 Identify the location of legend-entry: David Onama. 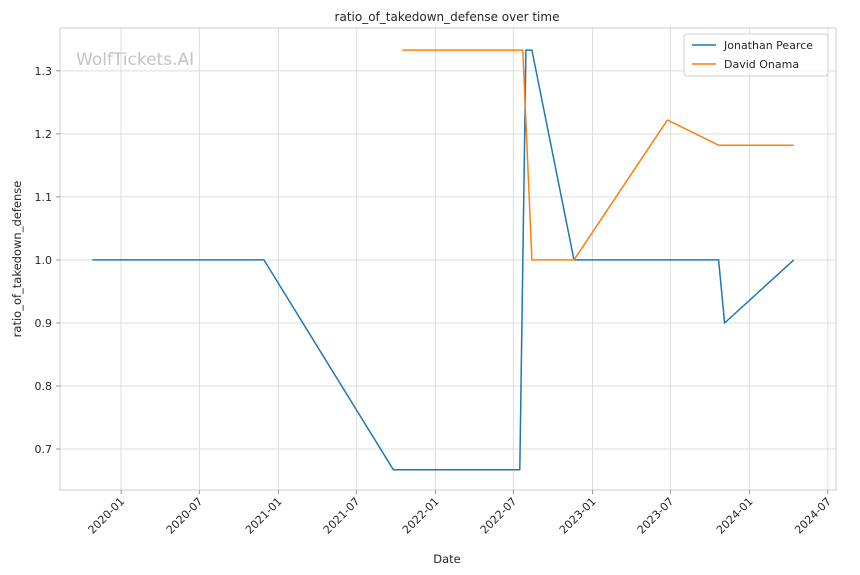
(761, 64).